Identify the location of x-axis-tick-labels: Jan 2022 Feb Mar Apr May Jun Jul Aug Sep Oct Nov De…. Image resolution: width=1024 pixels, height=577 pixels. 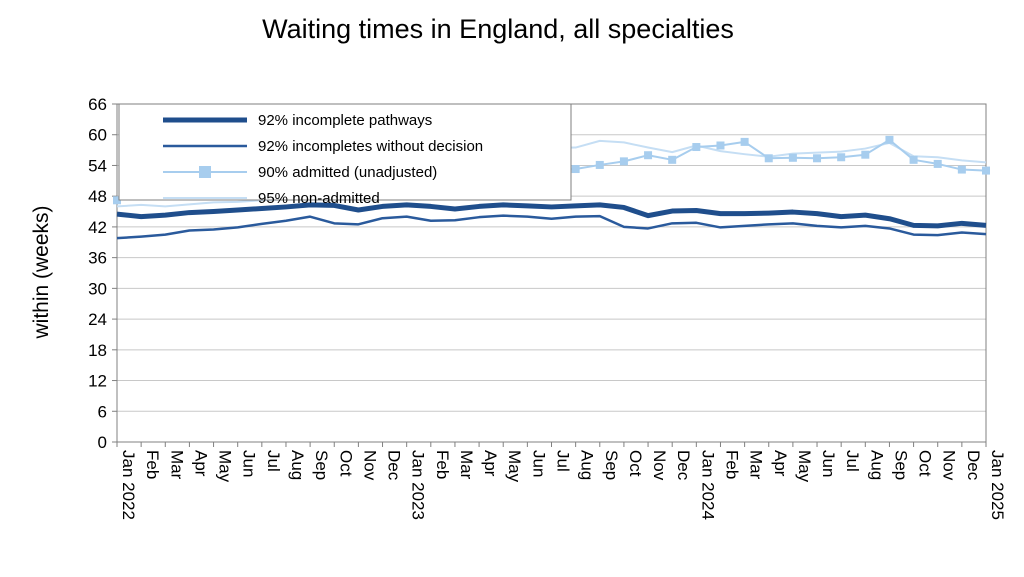
(563, 485).